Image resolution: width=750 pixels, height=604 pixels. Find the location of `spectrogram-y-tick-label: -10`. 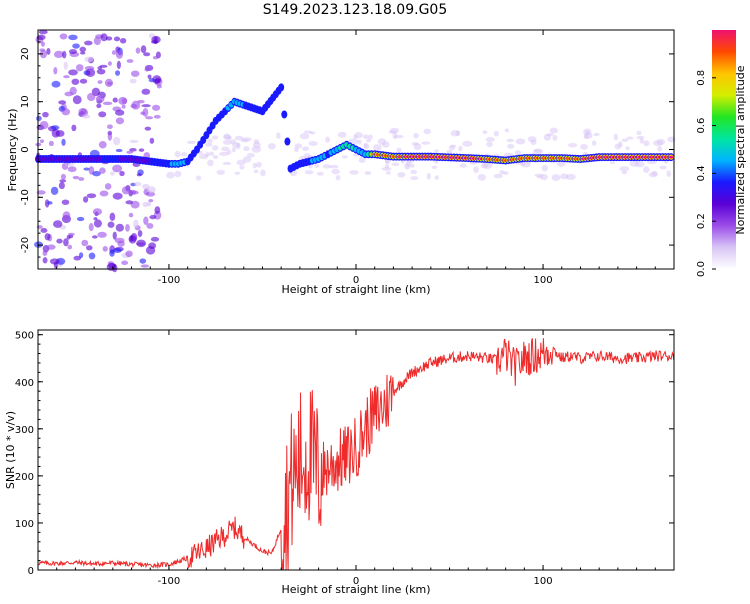

spectrogram-y-tick-label: -10 is located at coordinates (25, 197).